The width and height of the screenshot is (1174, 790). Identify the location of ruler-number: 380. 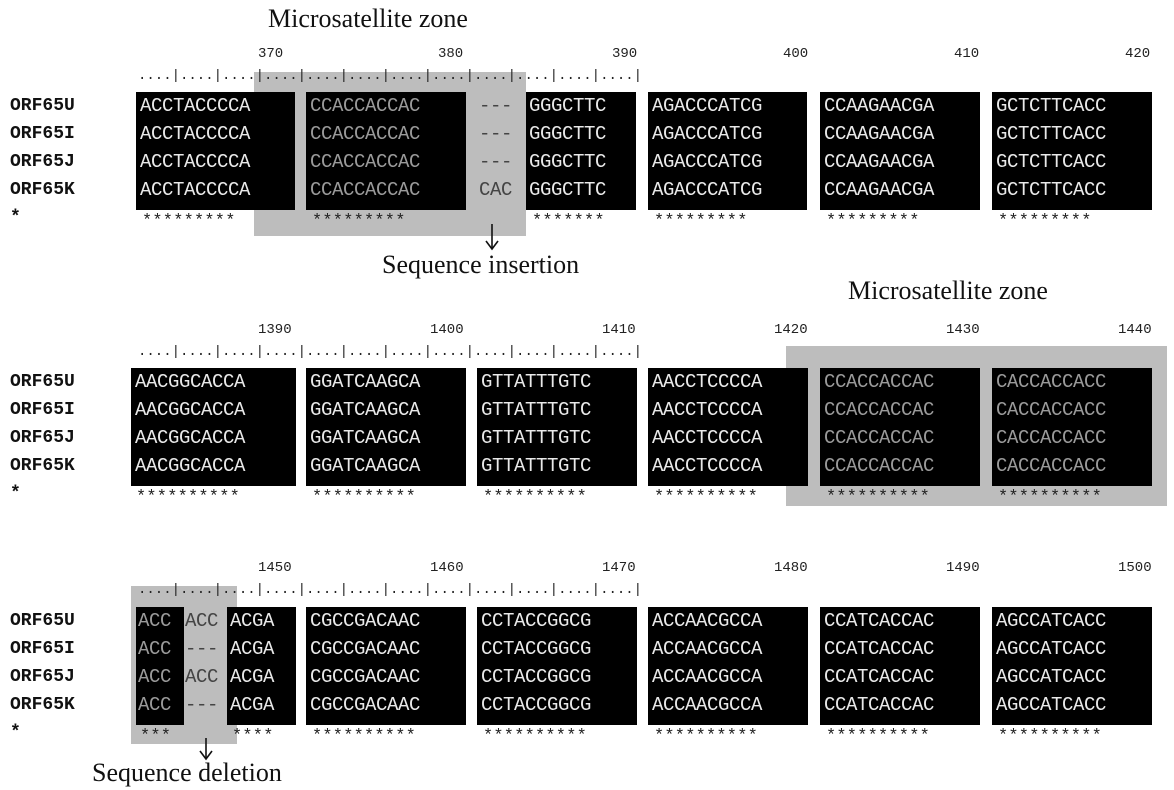
(451, 54).